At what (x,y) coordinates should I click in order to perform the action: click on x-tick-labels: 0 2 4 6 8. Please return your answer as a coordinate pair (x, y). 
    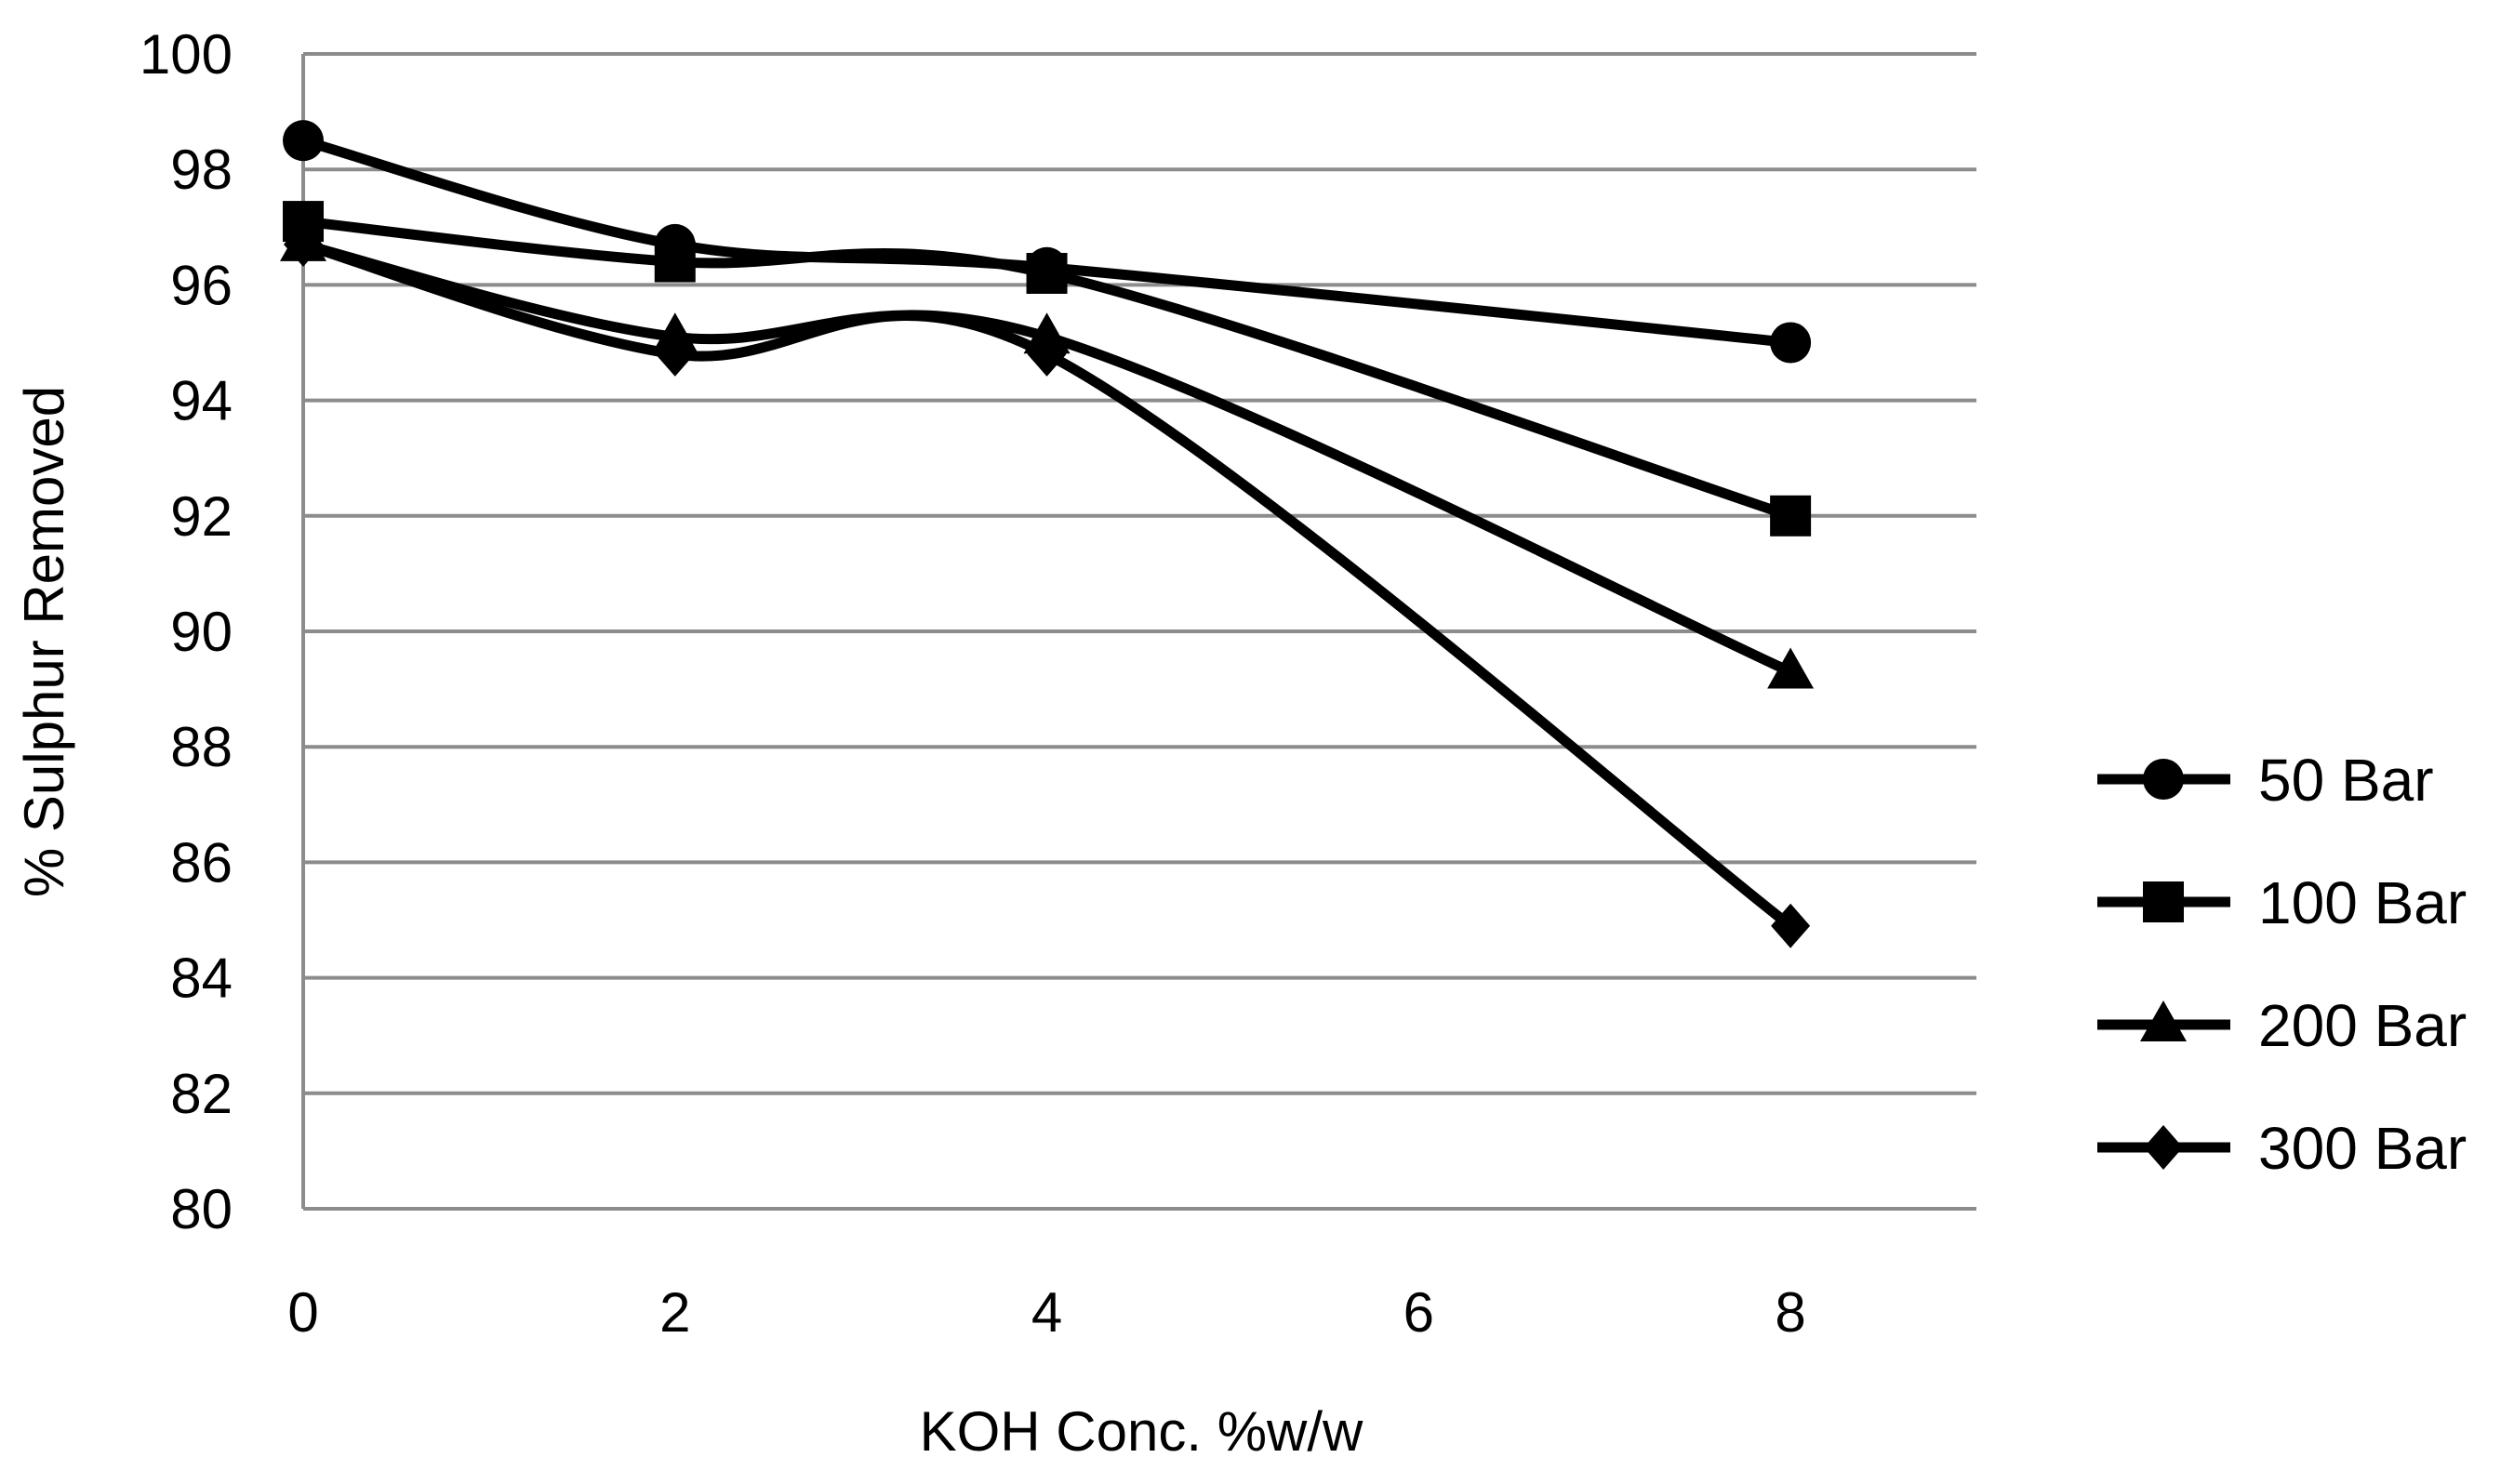
    Looking at the image, I should click on (1046, 1312).